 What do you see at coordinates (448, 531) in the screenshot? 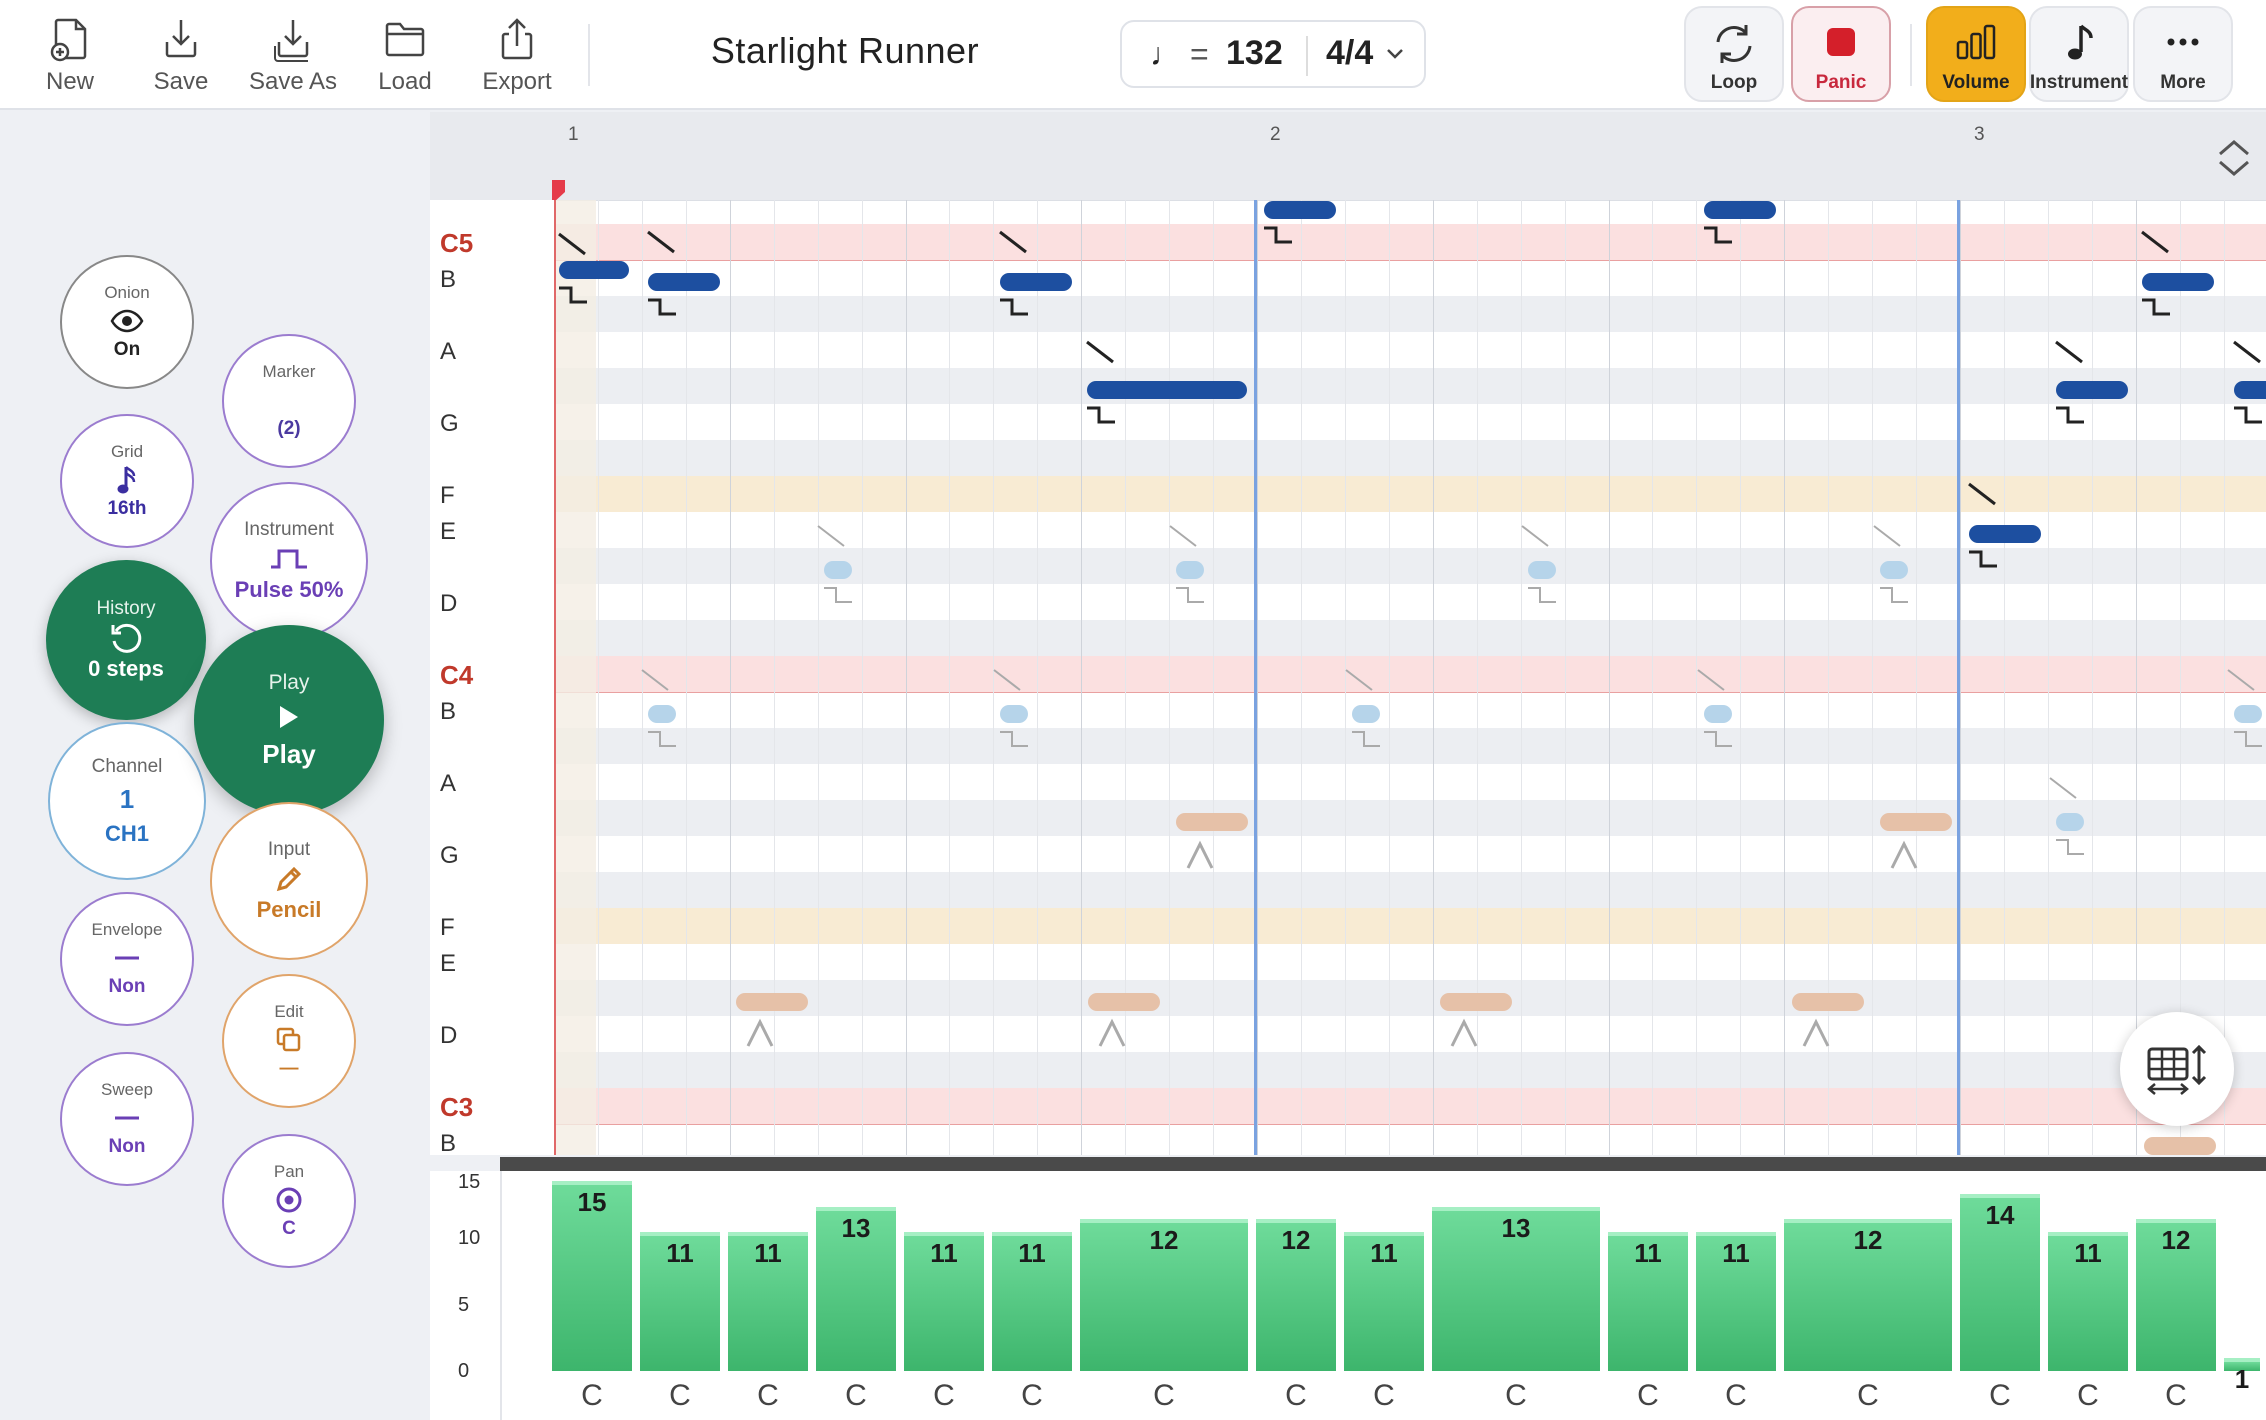
I see `pitch-label: E` at bounding box center [448, 531].